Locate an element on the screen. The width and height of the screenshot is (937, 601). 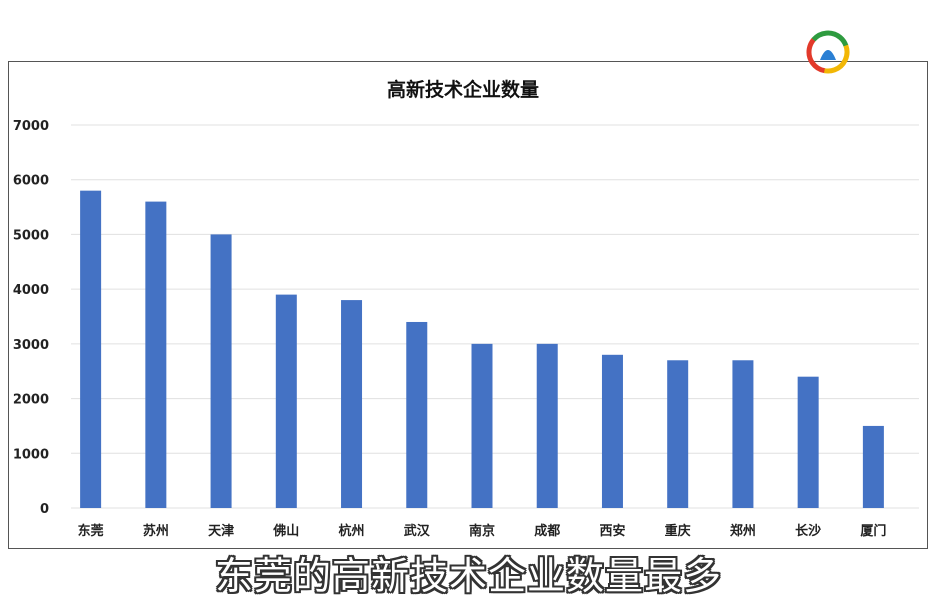
y-tick-label: 3000 is located at coordinates (31, 345).